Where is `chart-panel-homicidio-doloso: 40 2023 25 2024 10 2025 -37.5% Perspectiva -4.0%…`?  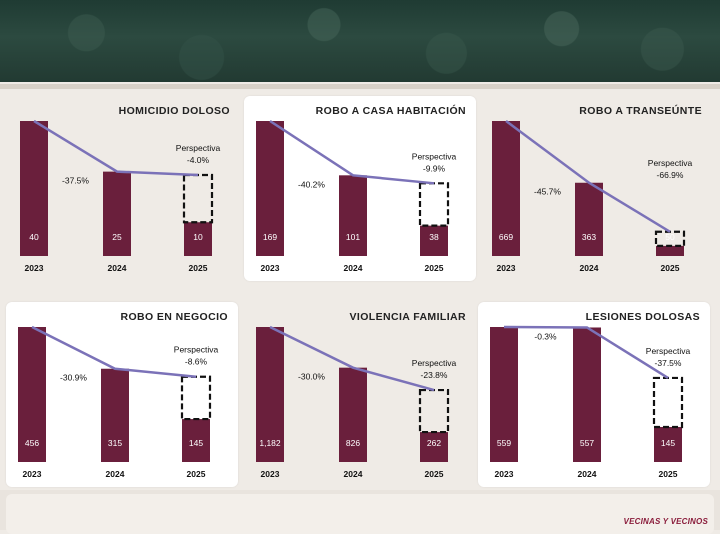 chart-panel-homicidio-doloso: 40 2023 25 2024 10 2025 -37.5% Perspectiva -4.0%… is located at coordinates (124, 188).